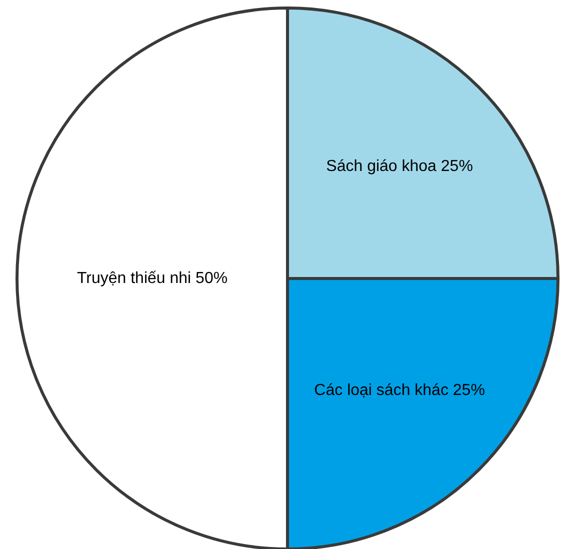 The image size is (565, 549). Describe the element at coordinates (399, 391) in the screenshot. I see `slice-label: Các loại sách khác 25%` at that location.